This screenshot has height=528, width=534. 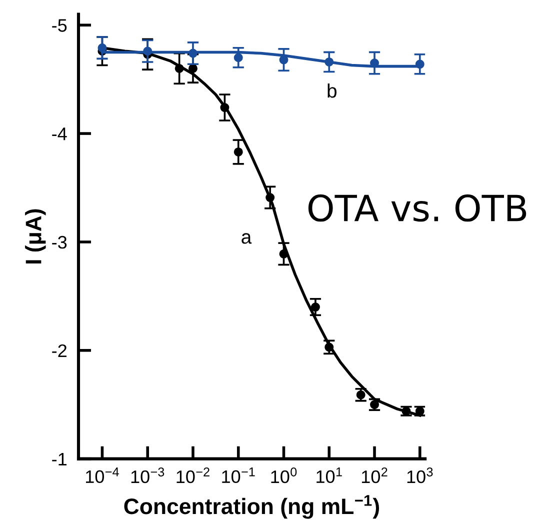 What do you see at coordinates (147, 476) in the screenshot?
I see `x-tick-label: 10$^{−3}$` at bounding box center [147, 476].